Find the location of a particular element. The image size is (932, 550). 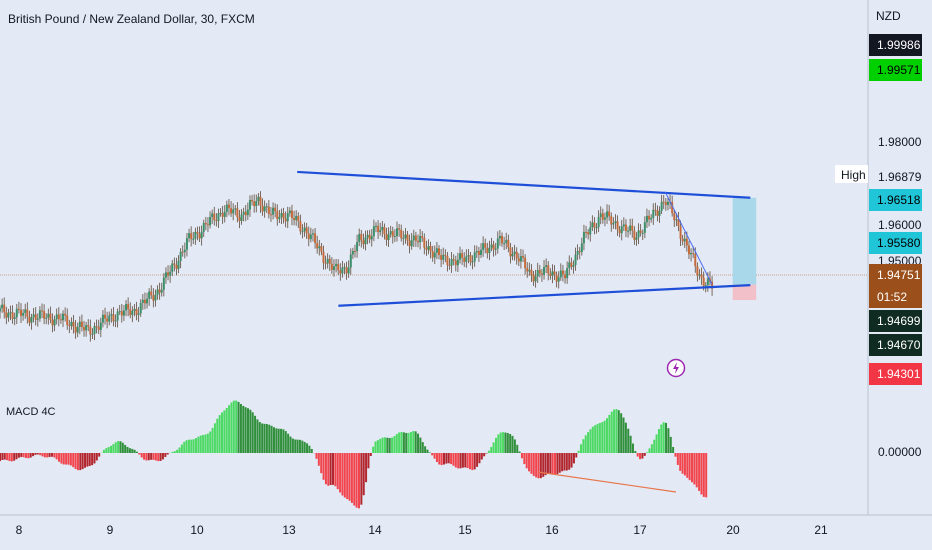

price-badge: 1.99571 is located at coordinates (895, 70).